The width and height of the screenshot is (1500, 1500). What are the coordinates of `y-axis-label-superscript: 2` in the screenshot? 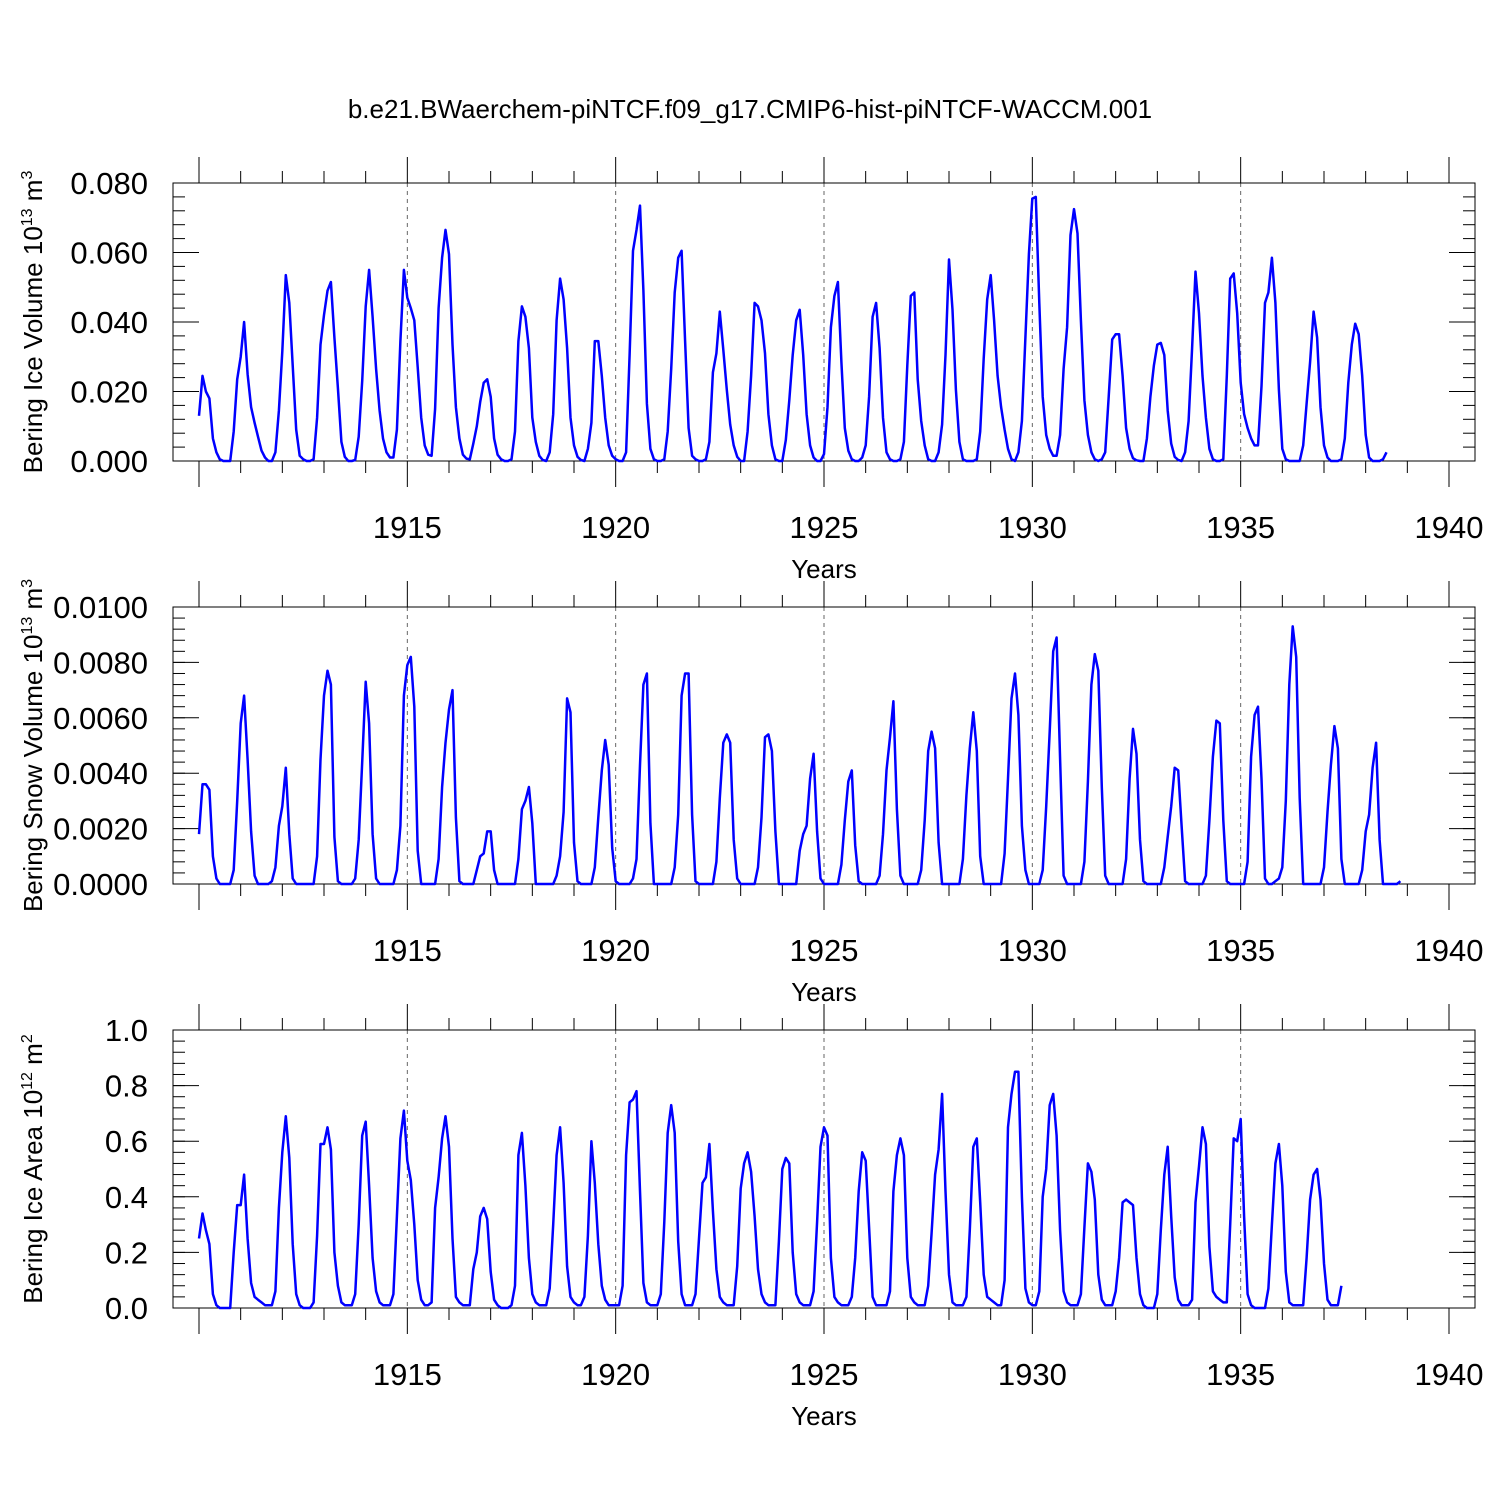 It's located at (27, 1038).